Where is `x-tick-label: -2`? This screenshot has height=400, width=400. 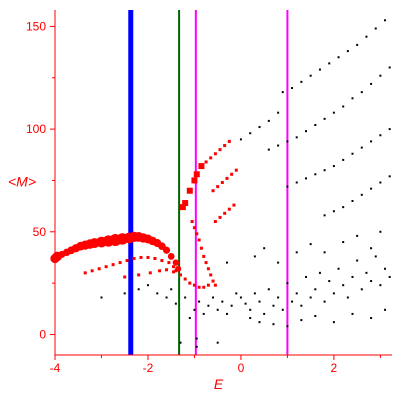
x-tick-label: -2 is located at coordinates (148, 368).